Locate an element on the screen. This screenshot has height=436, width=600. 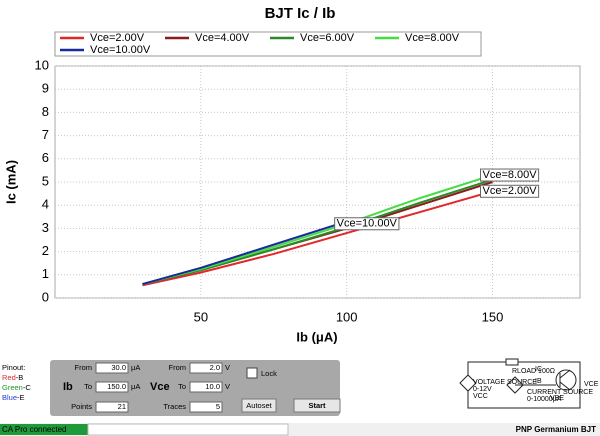
circuit-label: VCE is located at coordinates (591, 384).